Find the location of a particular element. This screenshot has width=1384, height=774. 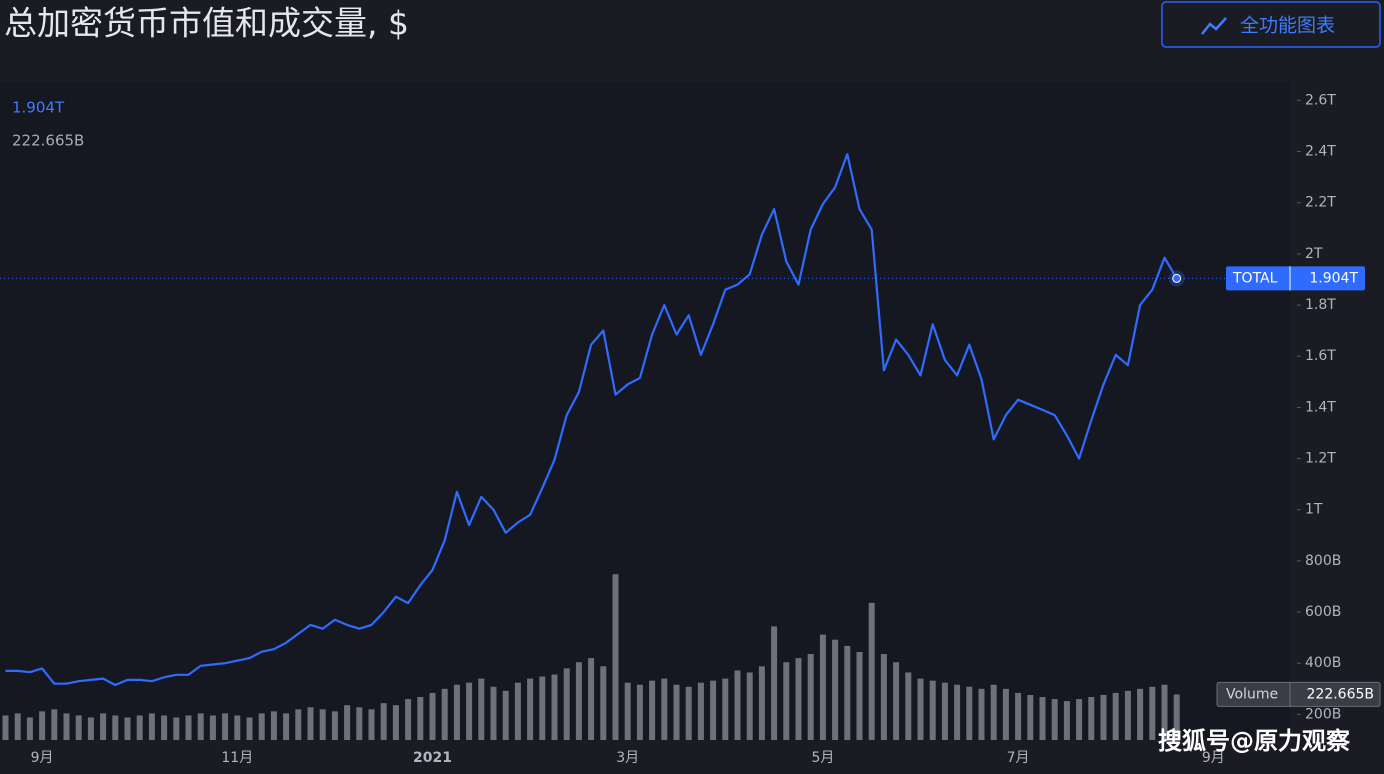

x-tick-label: 3月 is located at coordinates (627, 758).